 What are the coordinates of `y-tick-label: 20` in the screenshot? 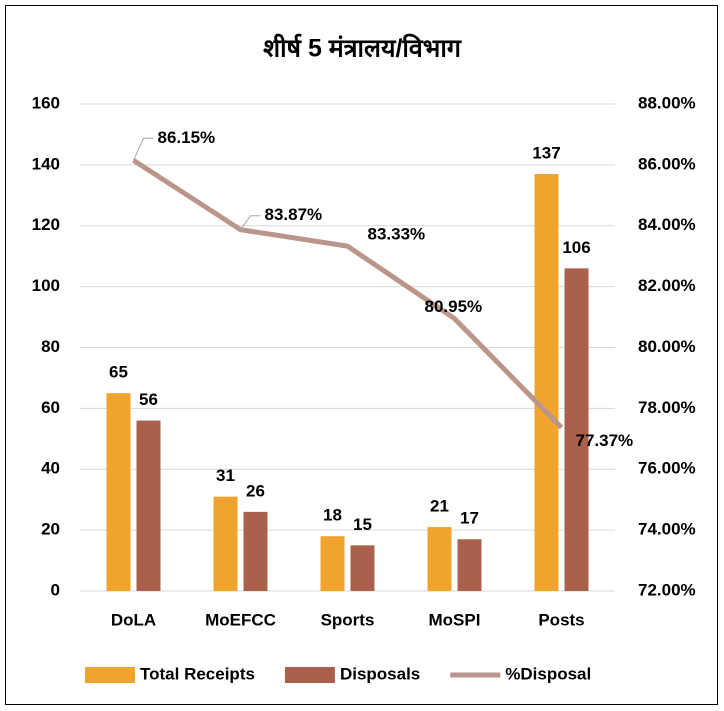 It's located at (50, 529).